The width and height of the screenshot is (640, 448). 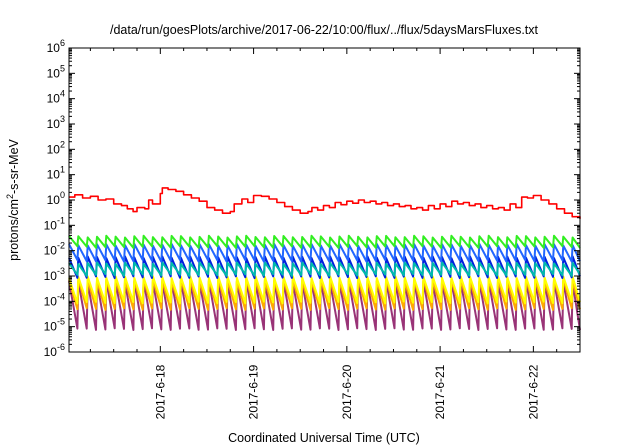 I want to click on x-tick-label: 2017-6-19, so click(x=254, y=391).